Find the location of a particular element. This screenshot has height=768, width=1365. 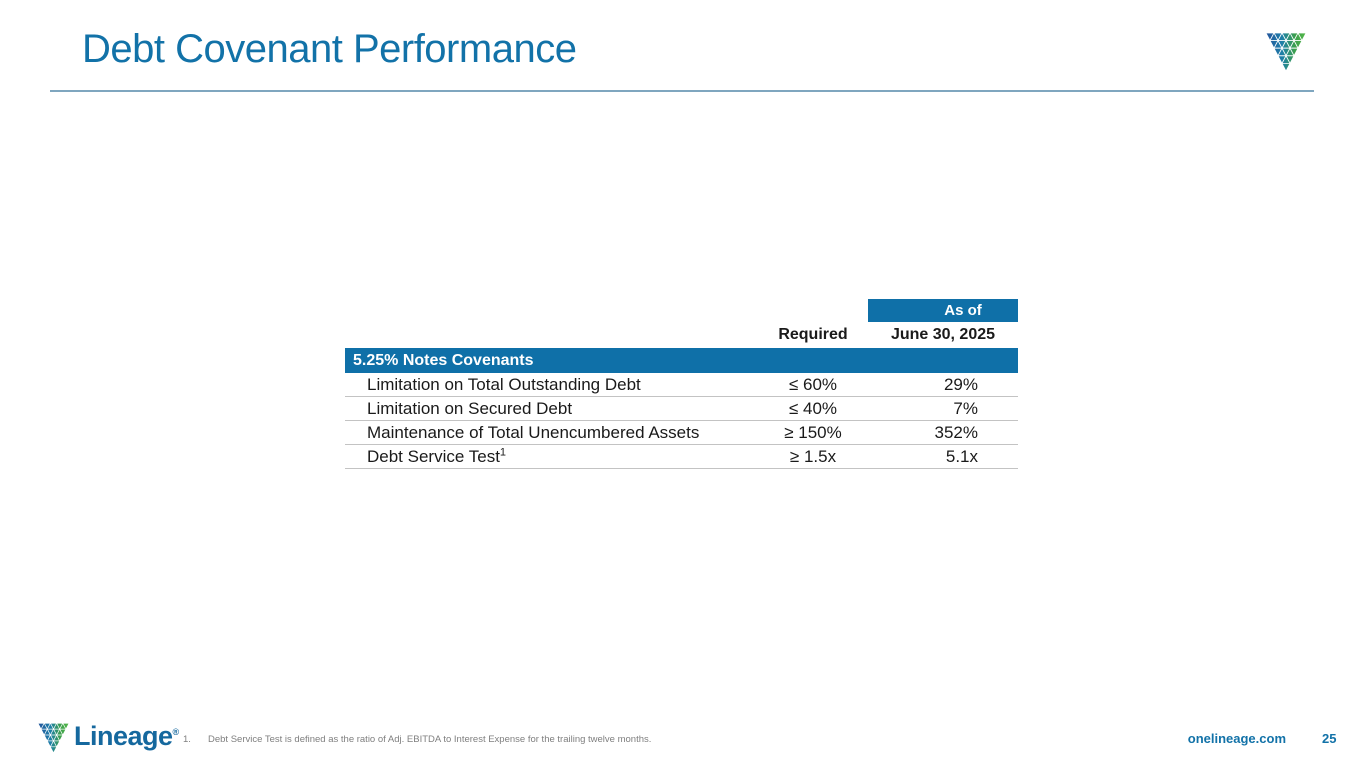

covenant-label: Maintenance of Total Unencumbered Assets is located at coordinates (551, 433).